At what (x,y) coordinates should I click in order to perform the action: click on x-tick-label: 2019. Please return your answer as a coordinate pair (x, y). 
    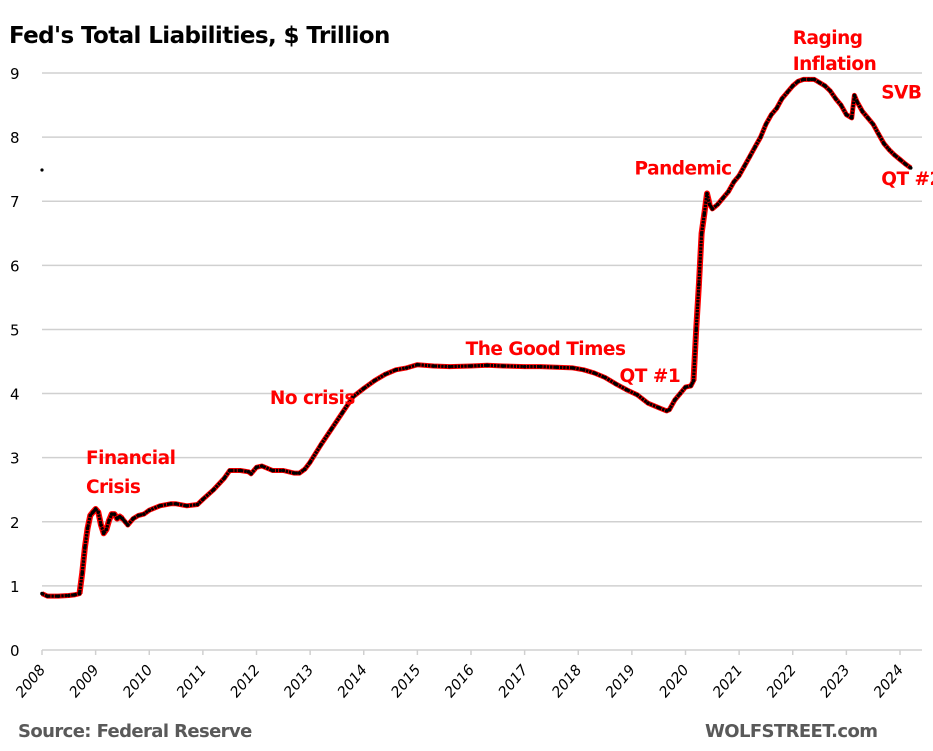
    Looking at the image, I should click on (621, 681).